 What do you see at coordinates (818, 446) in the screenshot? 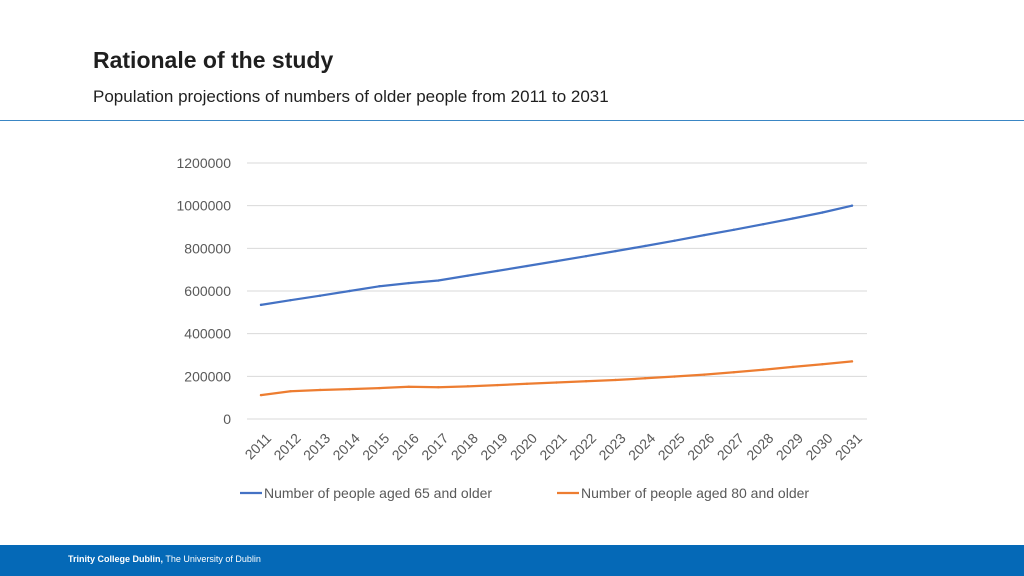
I see `x-tick-label: 2030` at bounding box center [818, 446].